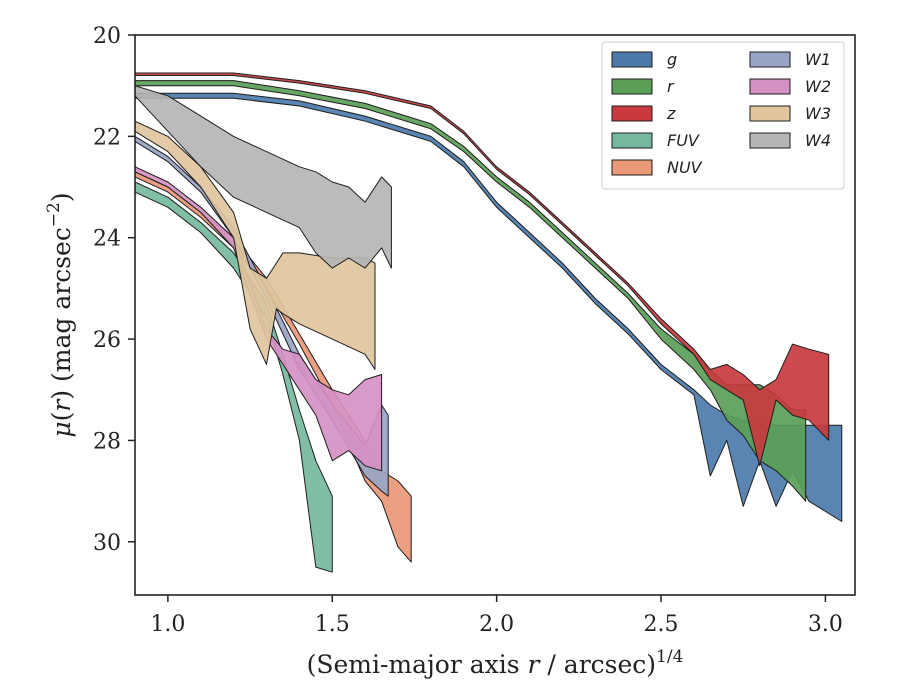  I want to click on legend-swatch-nuv, so click(632, 167).